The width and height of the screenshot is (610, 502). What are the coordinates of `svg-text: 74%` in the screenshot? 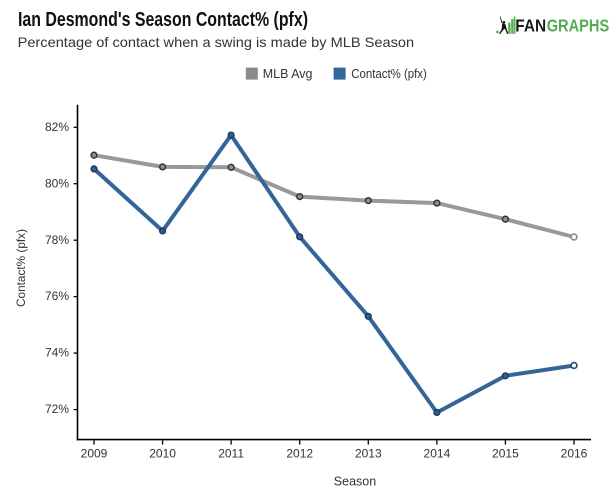 It's located at (57, 353).